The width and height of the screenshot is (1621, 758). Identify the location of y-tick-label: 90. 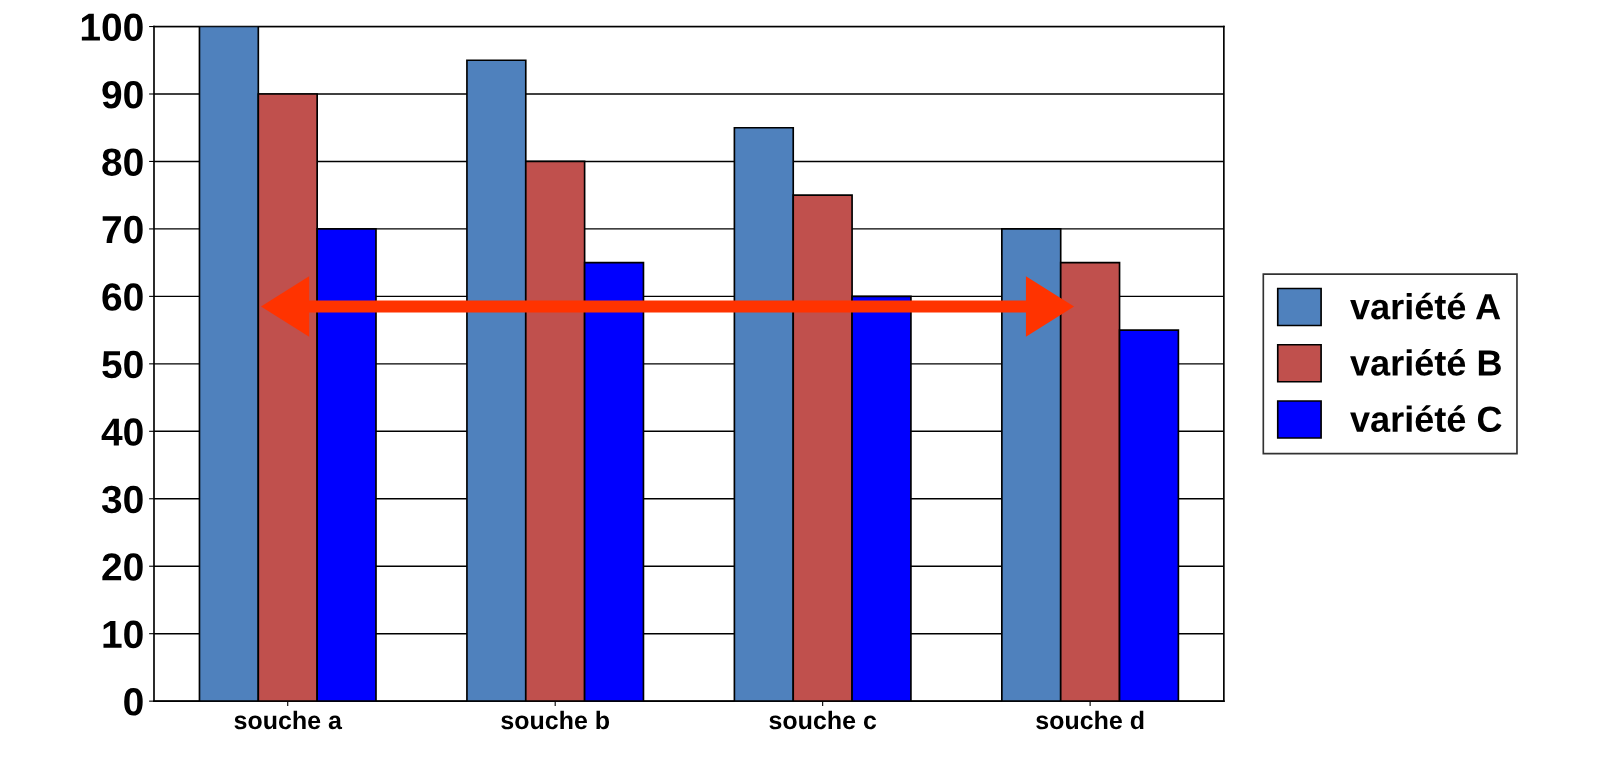
(122, 94).